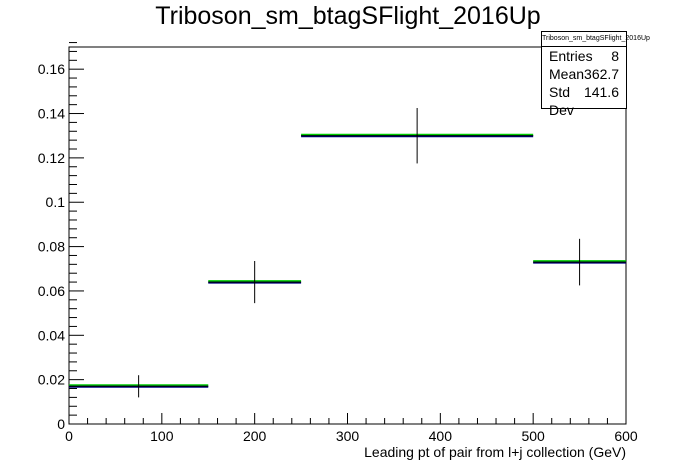 The width and height of the screenshot is (696, 472). What do you see at coordinates (615, 56) in the screenshot?
I see `stats-value: 8` at bounding box center [615, 56].